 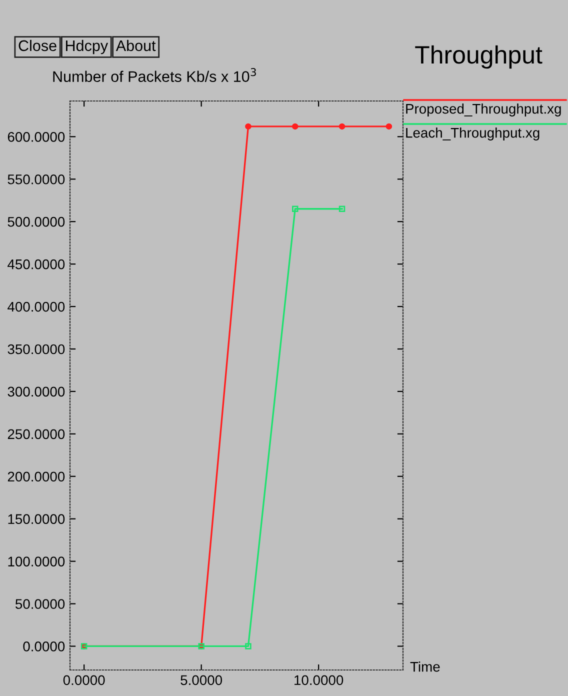 What do you see at coordinates (36, 349) in the screenshot?
I see `y-tick-label: 350.0000` at bounding box center [36, 349].